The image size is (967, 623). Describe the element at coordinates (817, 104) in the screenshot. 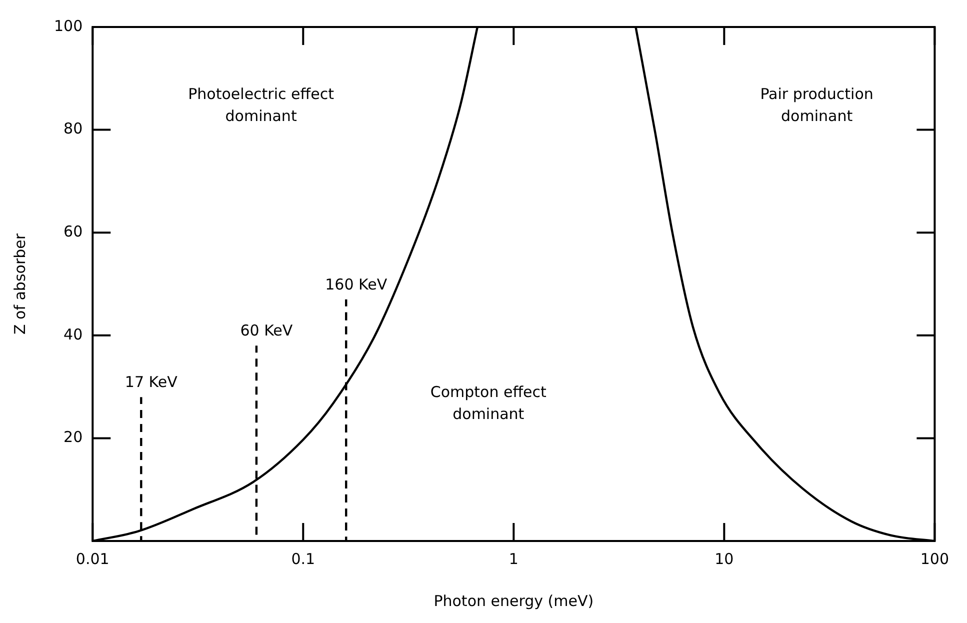

I see `annotation: Pair production dominant` at that location.